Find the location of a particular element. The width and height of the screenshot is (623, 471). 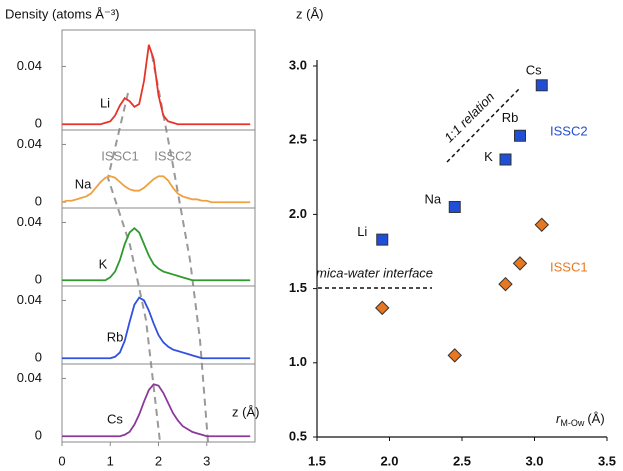

point-label: Na is located at coordinates (432, 198).